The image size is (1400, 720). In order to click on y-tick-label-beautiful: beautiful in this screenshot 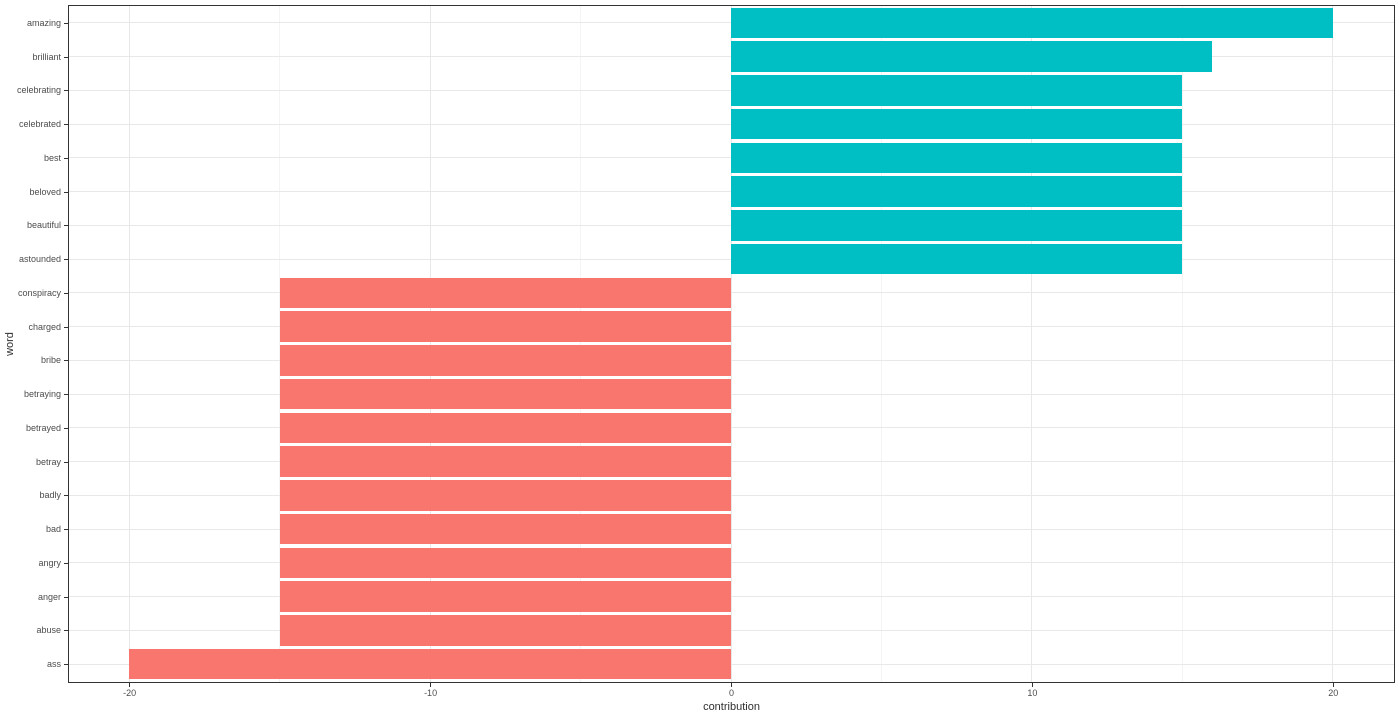, I will do `click(43, 225)`.